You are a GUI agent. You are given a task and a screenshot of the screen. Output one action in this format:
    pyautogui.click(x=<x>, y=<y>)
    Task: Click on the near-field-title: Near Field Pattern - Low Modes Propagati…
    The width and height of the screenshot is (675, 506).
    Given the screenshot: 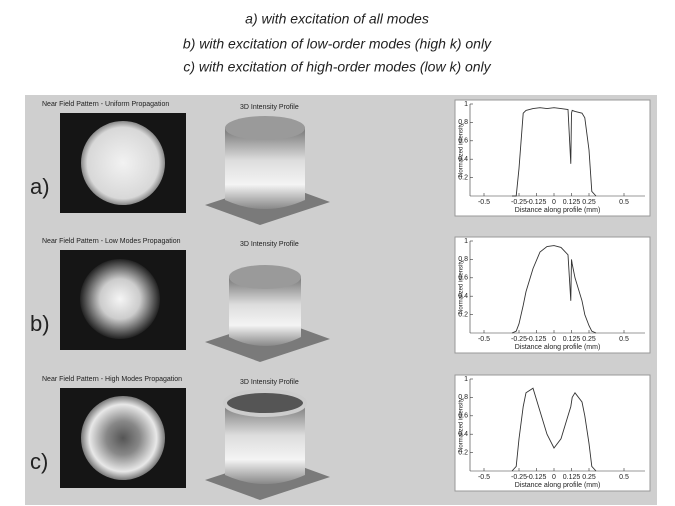 What is the action you would take?
    pyautogui.click(x=111, y=241)
    